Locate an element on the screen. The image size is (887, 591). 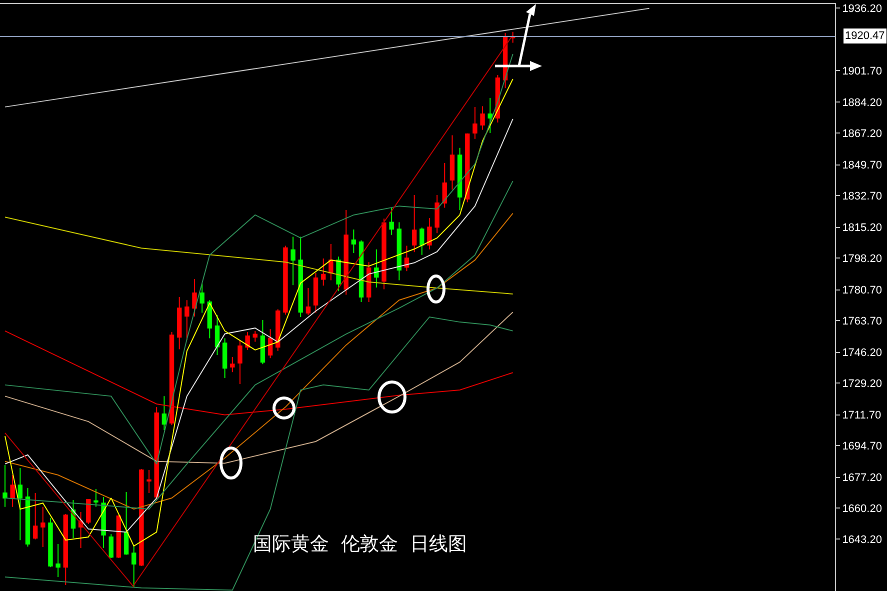
y-tick-label: 1849.70 is located at coordinates (862, 166).